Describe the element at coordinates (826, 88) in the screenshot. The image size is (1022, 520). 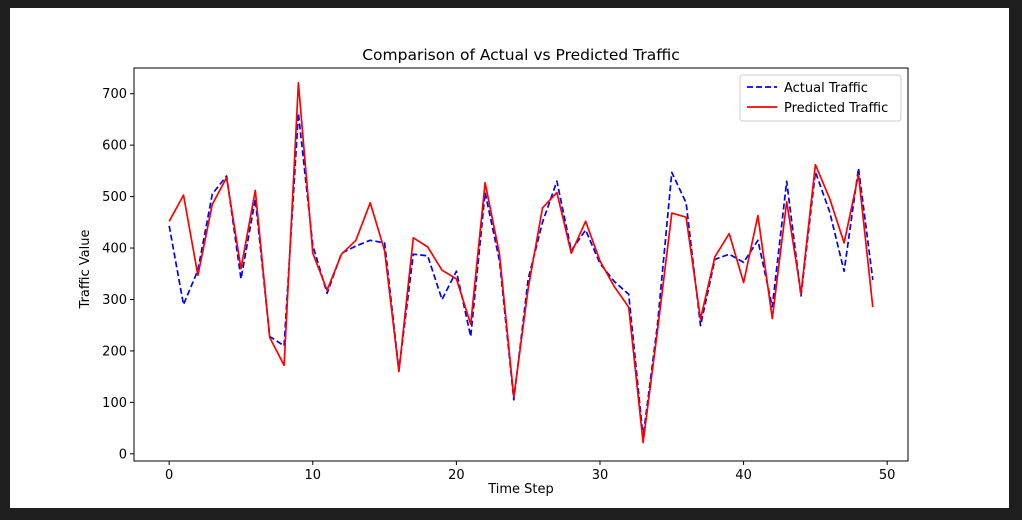
I see `legend-label-actual: Actual Traffic` at that location.